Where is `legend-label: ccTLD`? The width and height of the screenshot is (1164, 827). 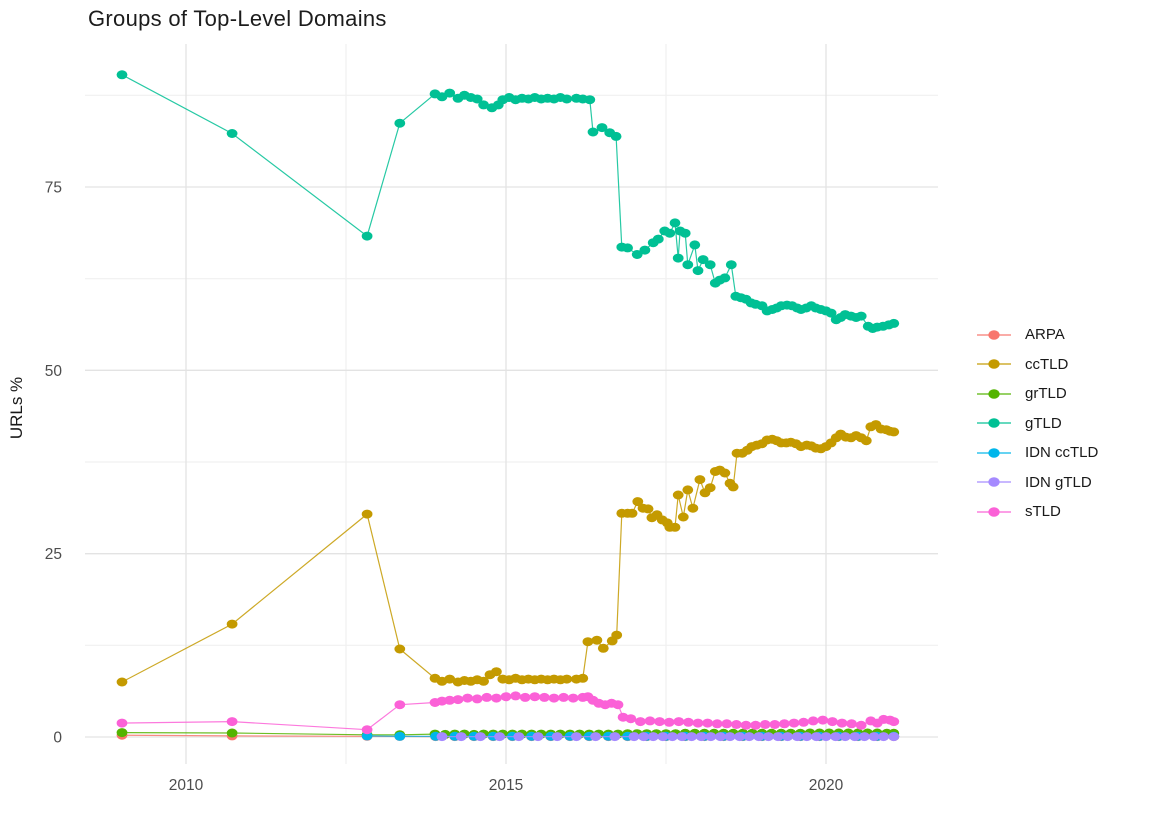 legend-label: ccTLD is located at coordinates (1047, 364).